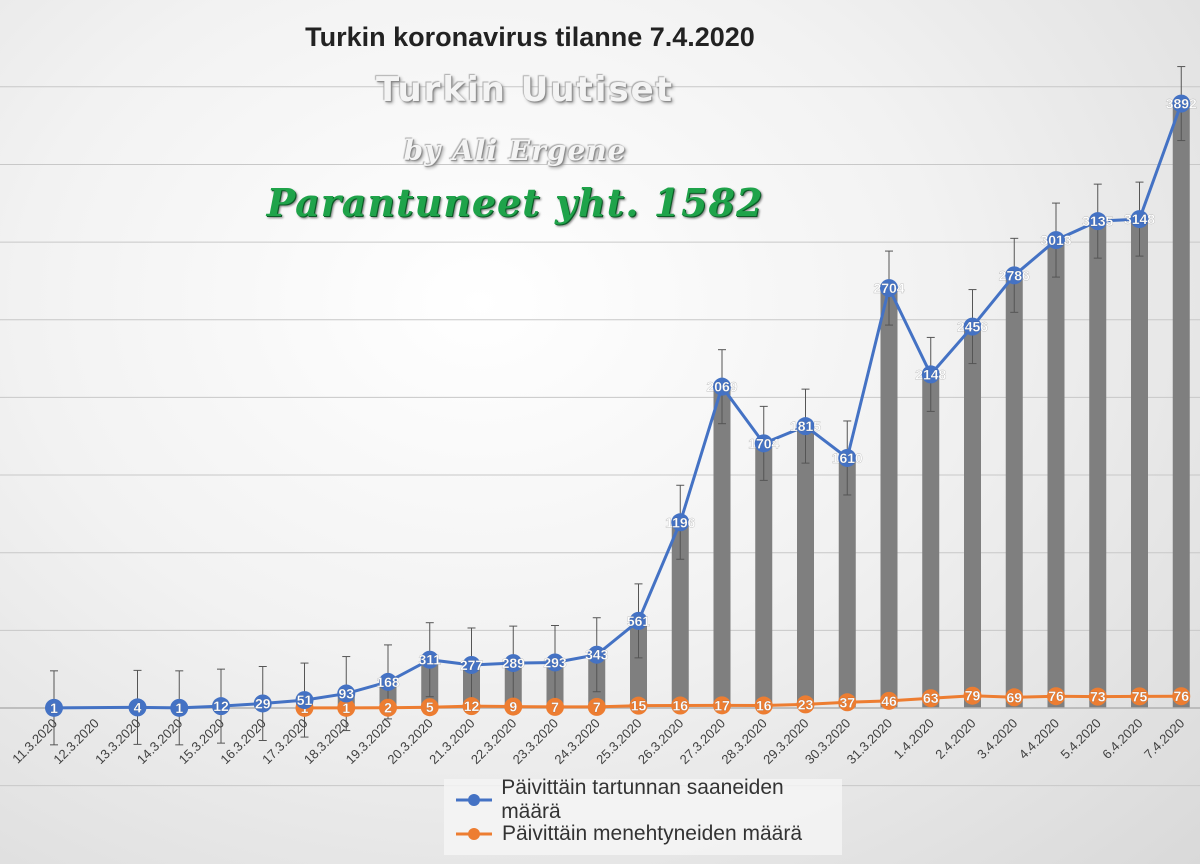 The image size is (1200, 864). I want to click on legend-label-cases: Päivittäin tartunnan saaneiden määrä, so click(642, 799).